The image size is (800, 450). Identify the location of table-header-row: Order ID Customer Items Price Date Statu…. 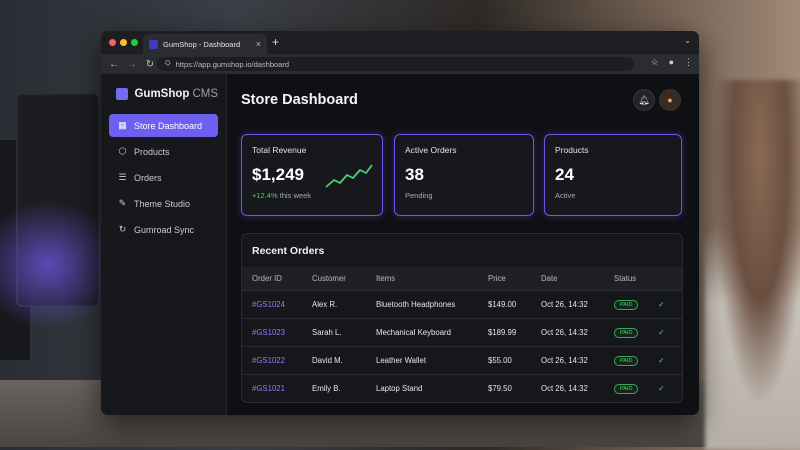
(462, 279).